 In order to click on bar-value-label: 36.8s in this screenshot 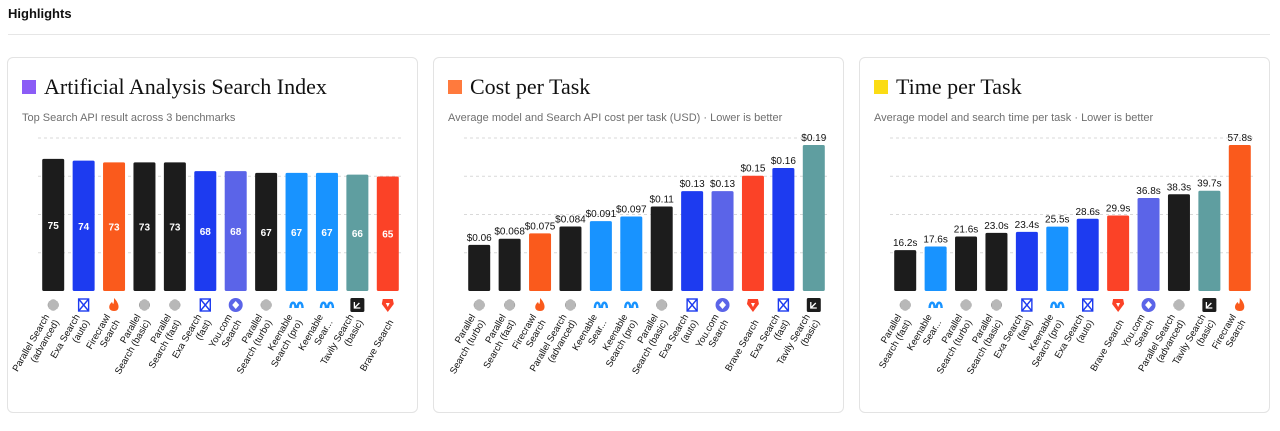, I will do `click(1148, 191)`.